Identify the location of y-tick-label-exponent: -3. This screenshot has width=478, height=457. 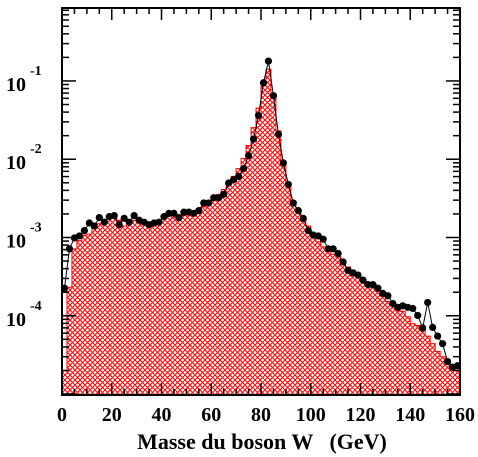
(36, 227).